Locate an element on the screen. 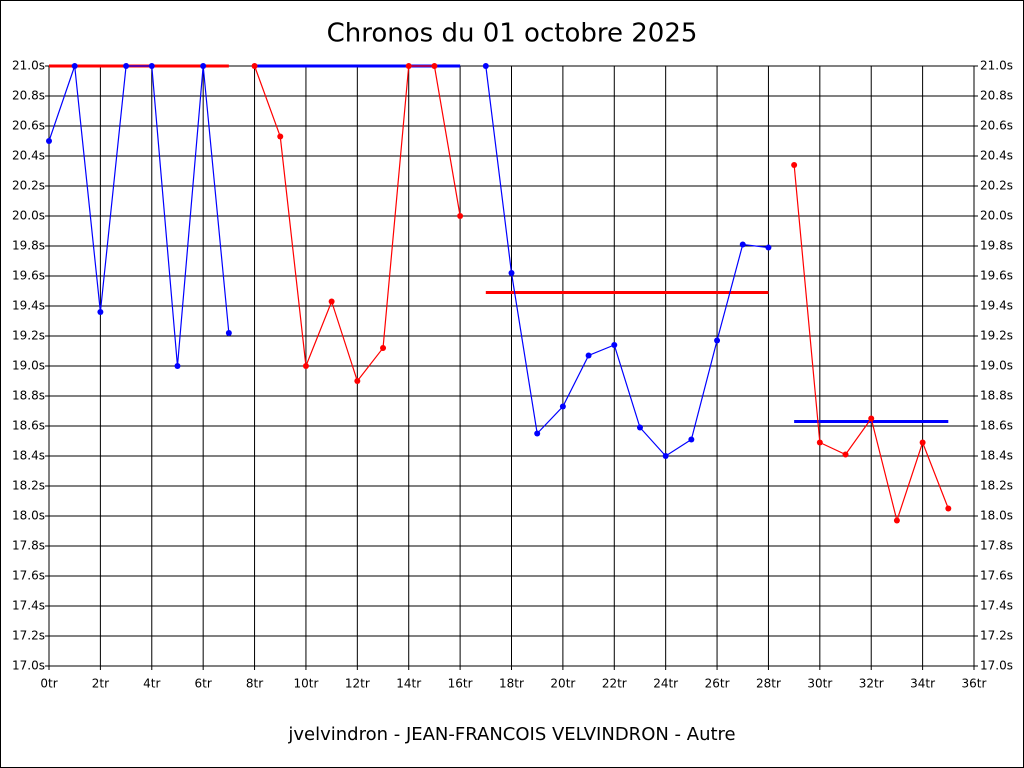 The image size is (1024, 768). y-tick-label: 18.0s is located at coordinates (28, 516).